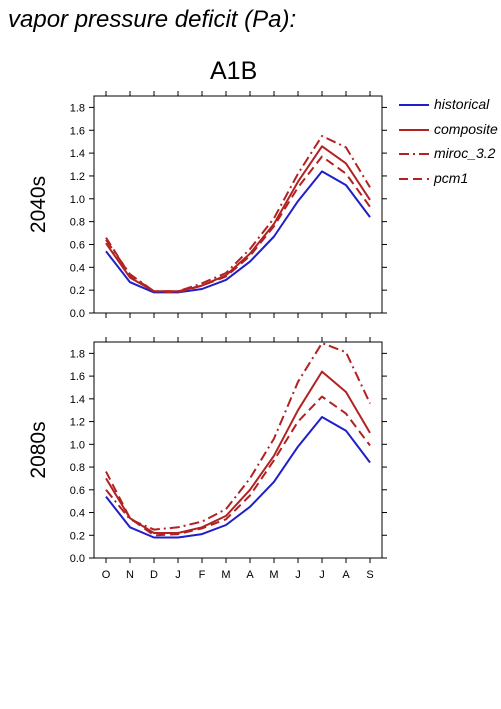 The image size is (501, 709). What do you see at coordinates (322, 575) in the screenshot?
I see `x-tick-label-9: J` at bounding box center [322, 575].